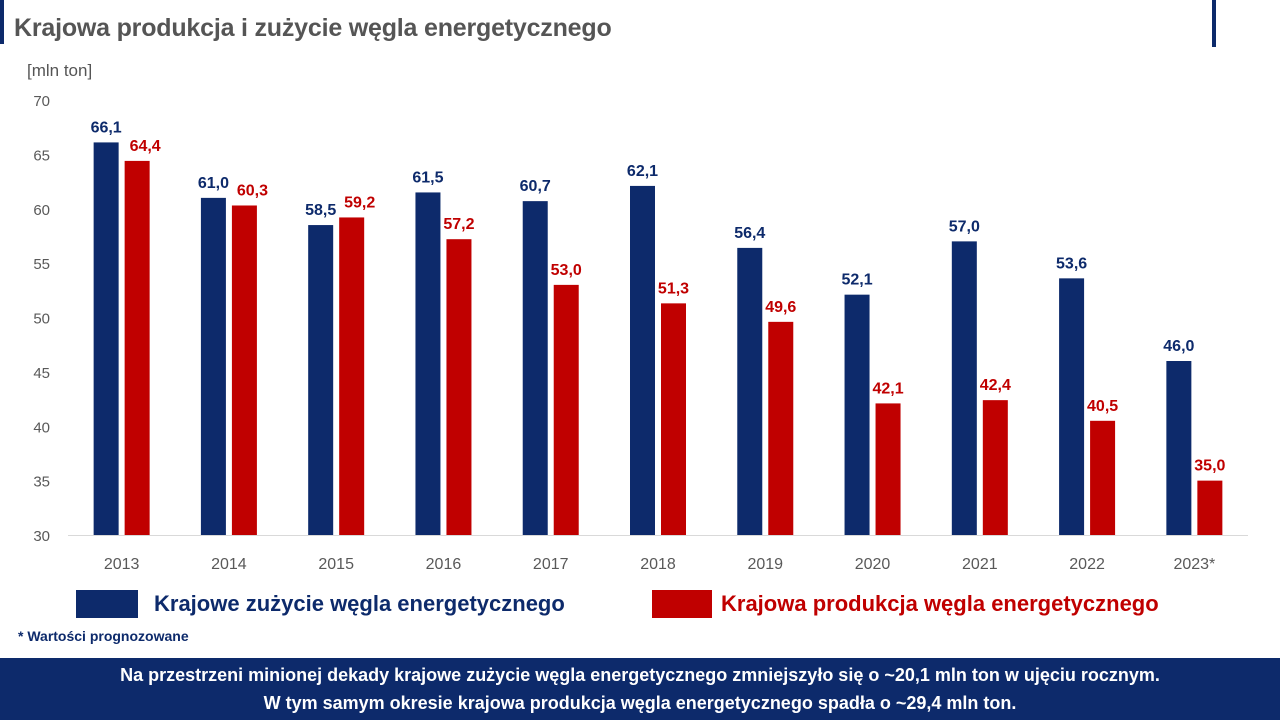  Describe the element at coordinates (320, 210) in the screenshot. I see `consumption-value-label: 58,5` at that location.